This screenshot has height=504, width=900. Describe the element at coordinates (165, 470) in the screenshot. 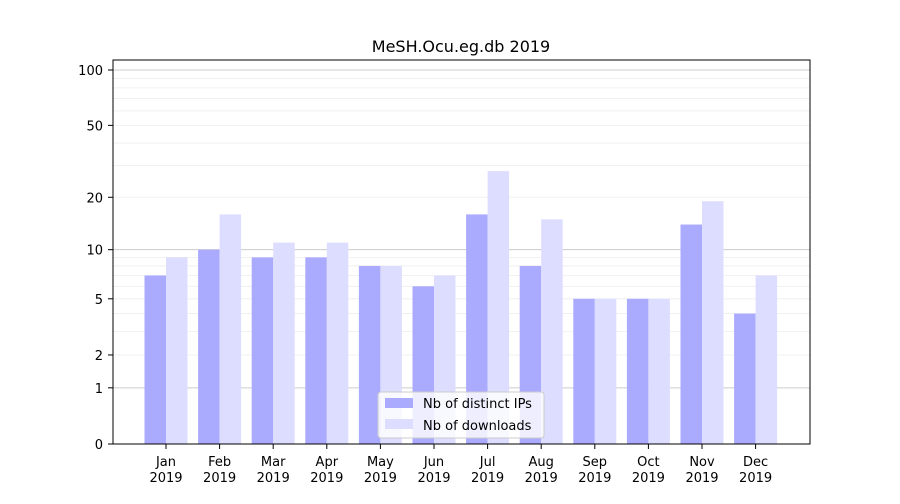

I see `x-tick-label: Jan 2019` at that location.